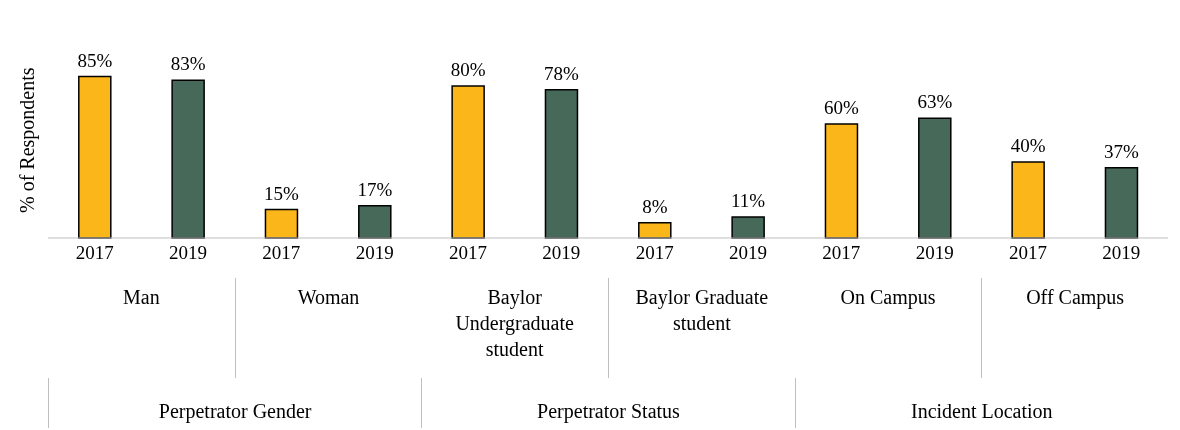  Describe the element at coordinates (842, 107) in the screenshot. I see `data-label: 60%` at that location.